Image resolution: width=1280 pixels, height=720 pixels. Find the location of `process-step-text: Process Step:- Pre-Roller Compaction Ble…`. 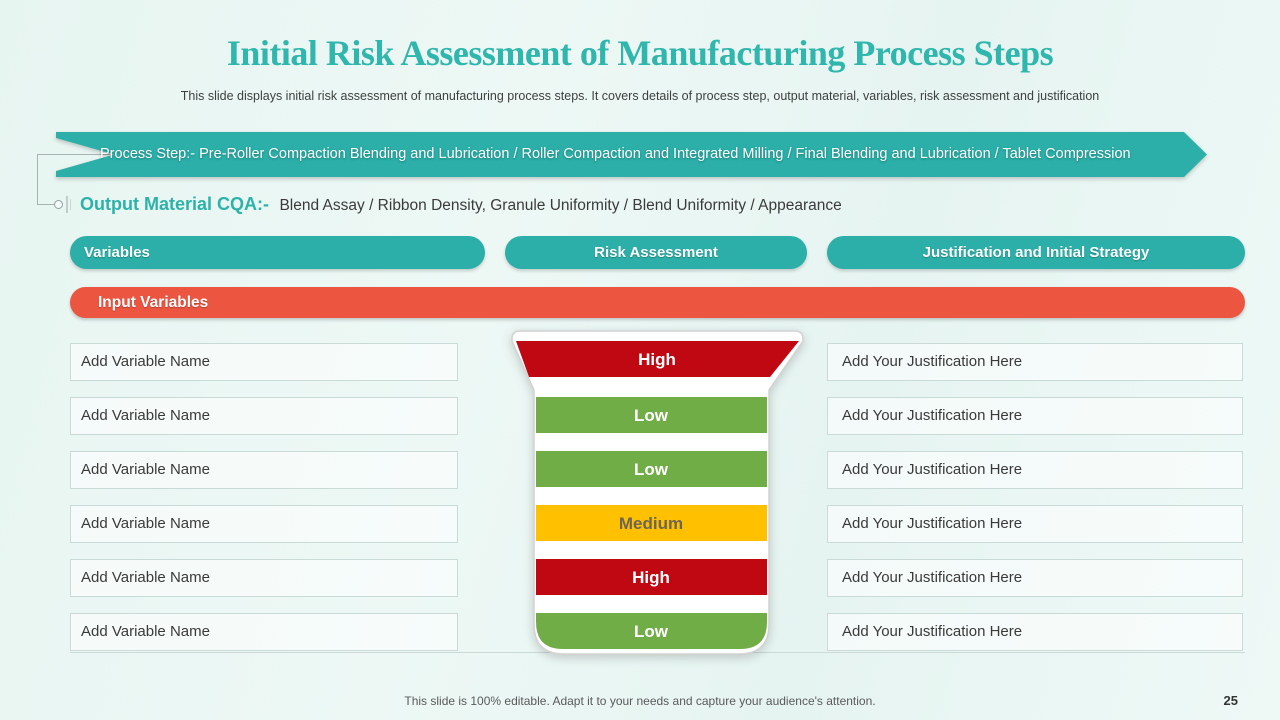

process-step-text: Process Step:- Pre-Roller Compaction Ble… is located at coordinates (615, 154).